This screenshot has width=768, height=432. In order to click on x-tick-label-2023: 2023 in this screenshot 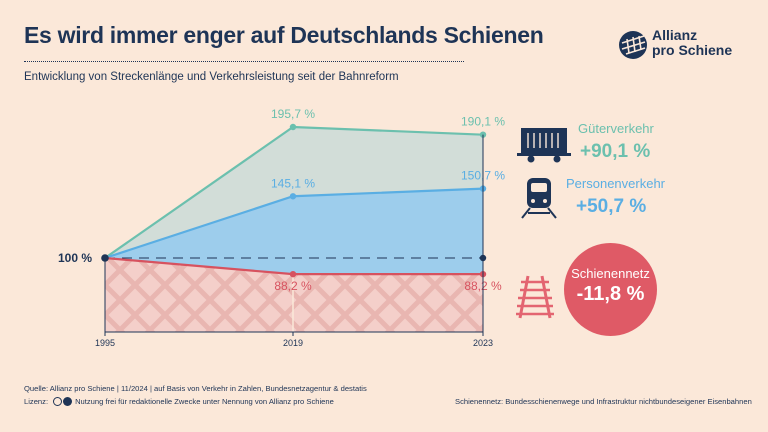, I will do `click(483, 343)`.